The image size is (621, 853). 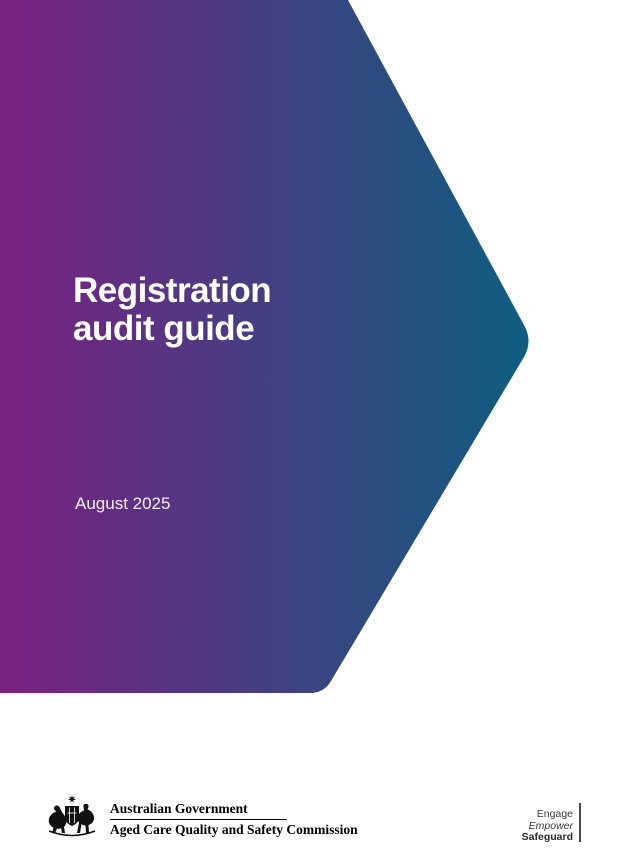 I want to click on motto-divider-rule, so click(x=580, y=822).